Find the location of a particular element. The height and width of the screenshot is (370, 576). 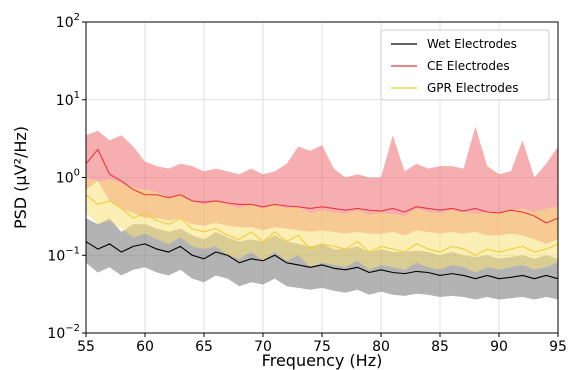

legend-label: Wet Electrodes is located at coordinates (472, 44).